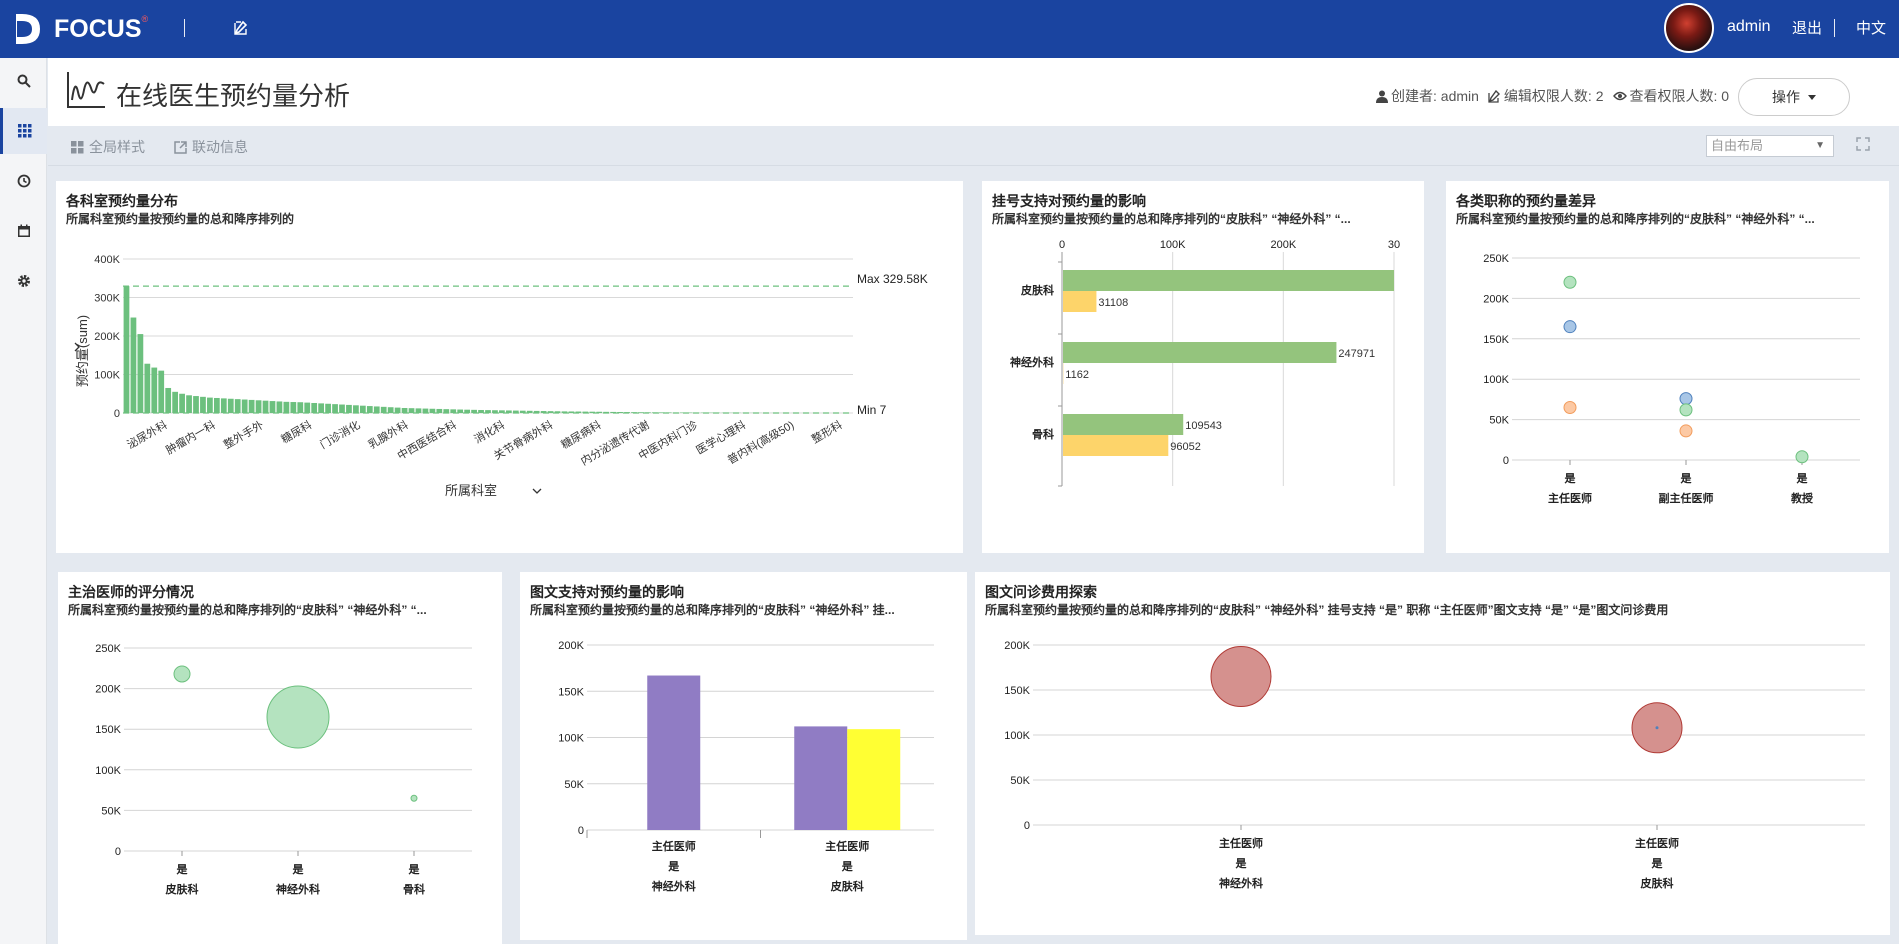  Describe the element at coordinates (1069, 201) in the screenshot. I see `panel-title: 挂号支持对预约量的影响` at that location.